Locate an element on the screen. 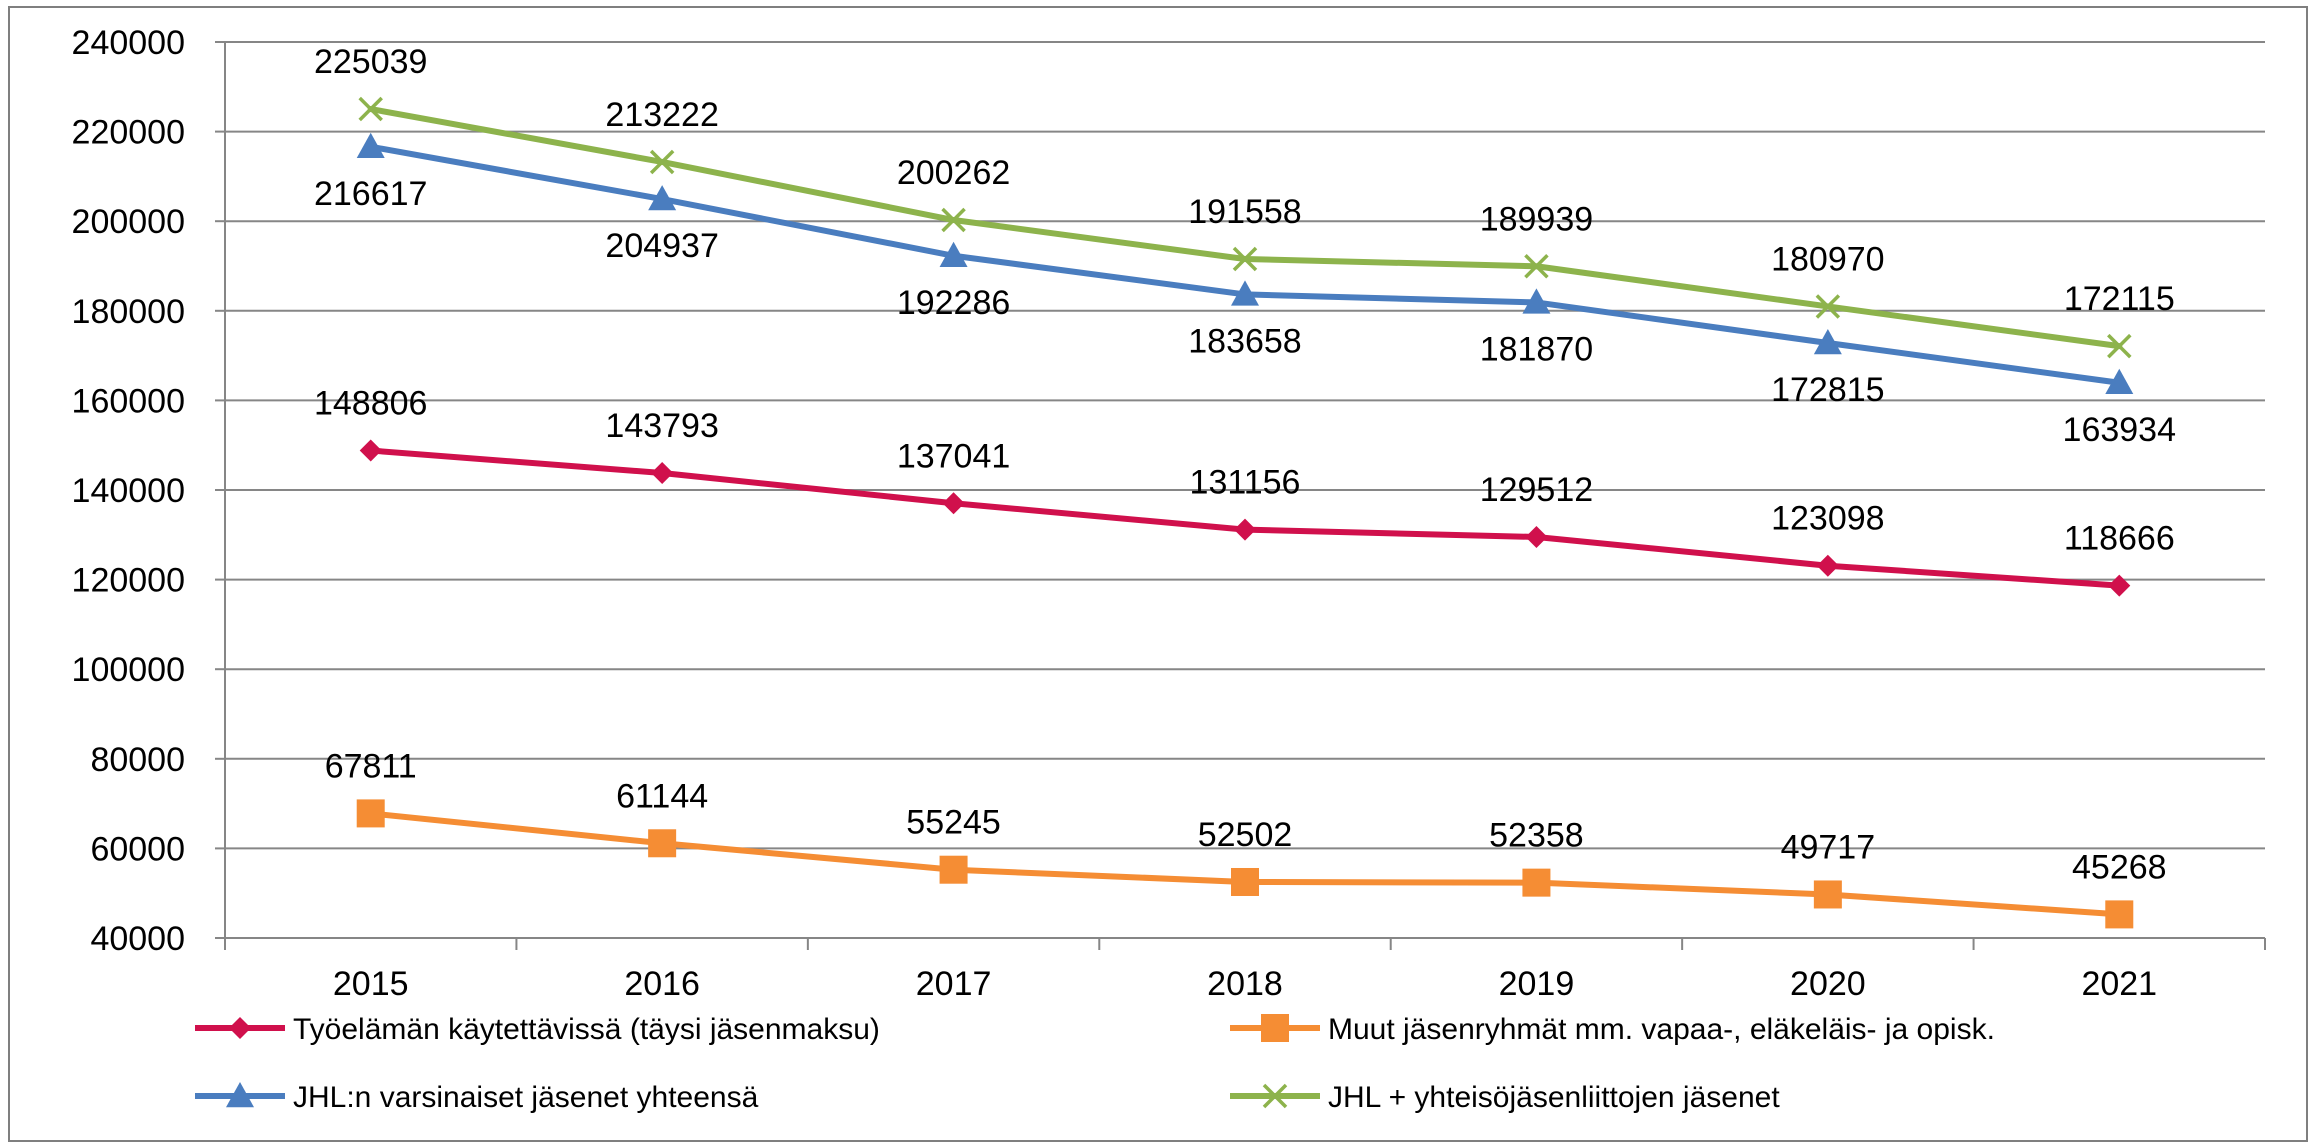  legend-marker-4-stroke-b is located at coordinates (1275, 1096).